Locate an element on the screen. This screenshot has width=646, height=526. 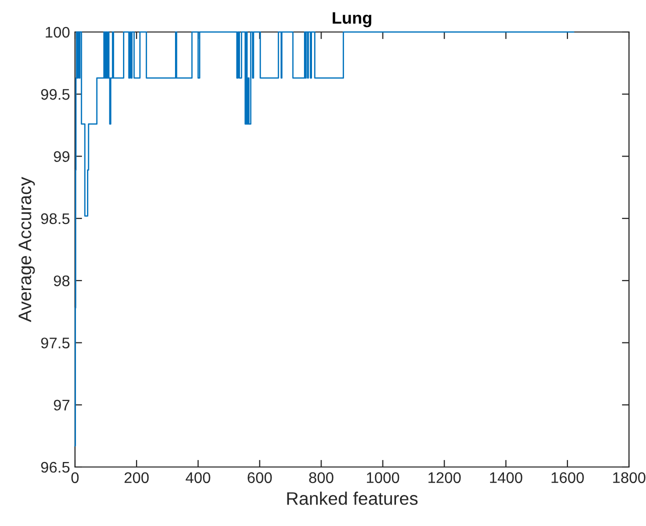
x-tick-label: 1800 is located at coordinates (629, 478).